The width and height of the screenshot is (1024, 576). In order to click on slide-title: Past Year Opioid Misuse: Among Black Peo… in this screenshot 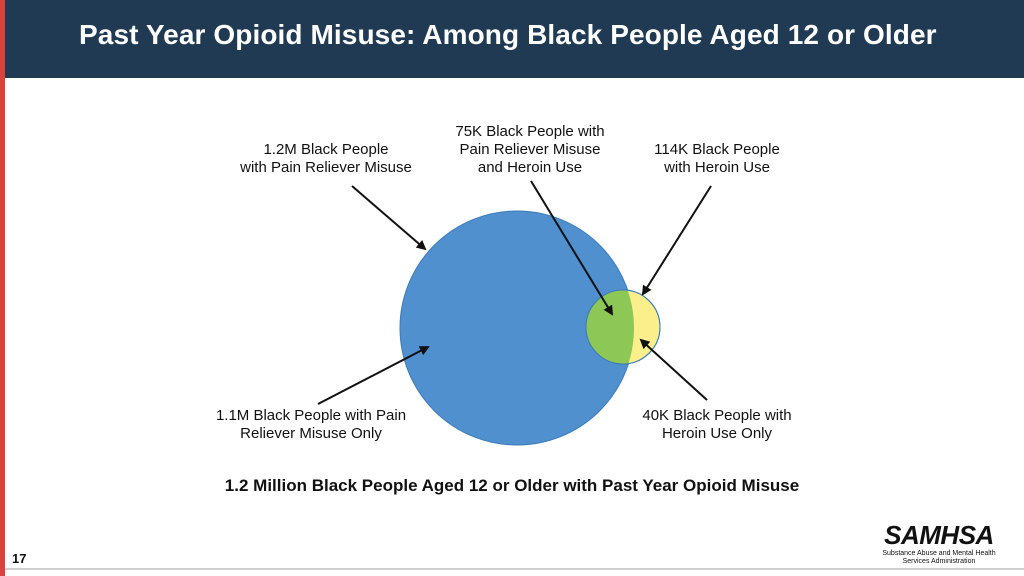, I will do `click(508, 34)`.